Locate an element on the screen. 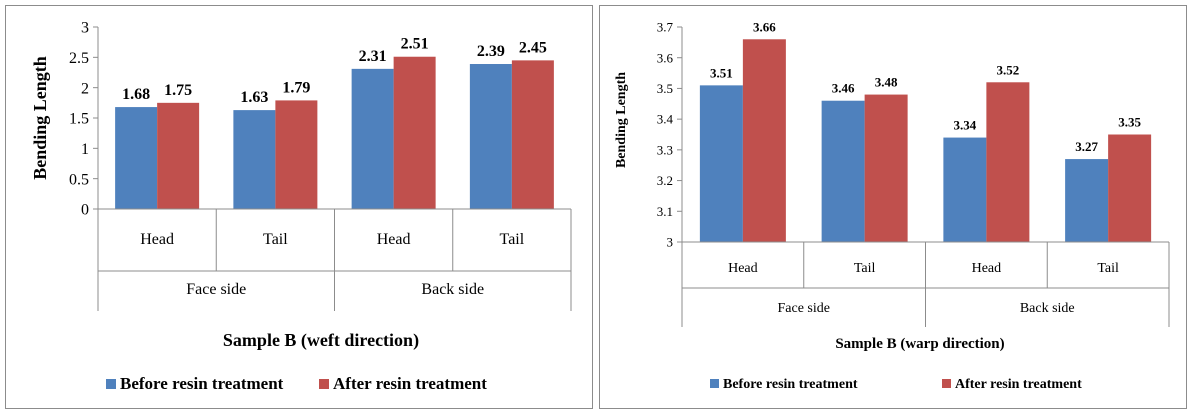  y-tick-label: 3.5 is located at coordinates (665, 88).